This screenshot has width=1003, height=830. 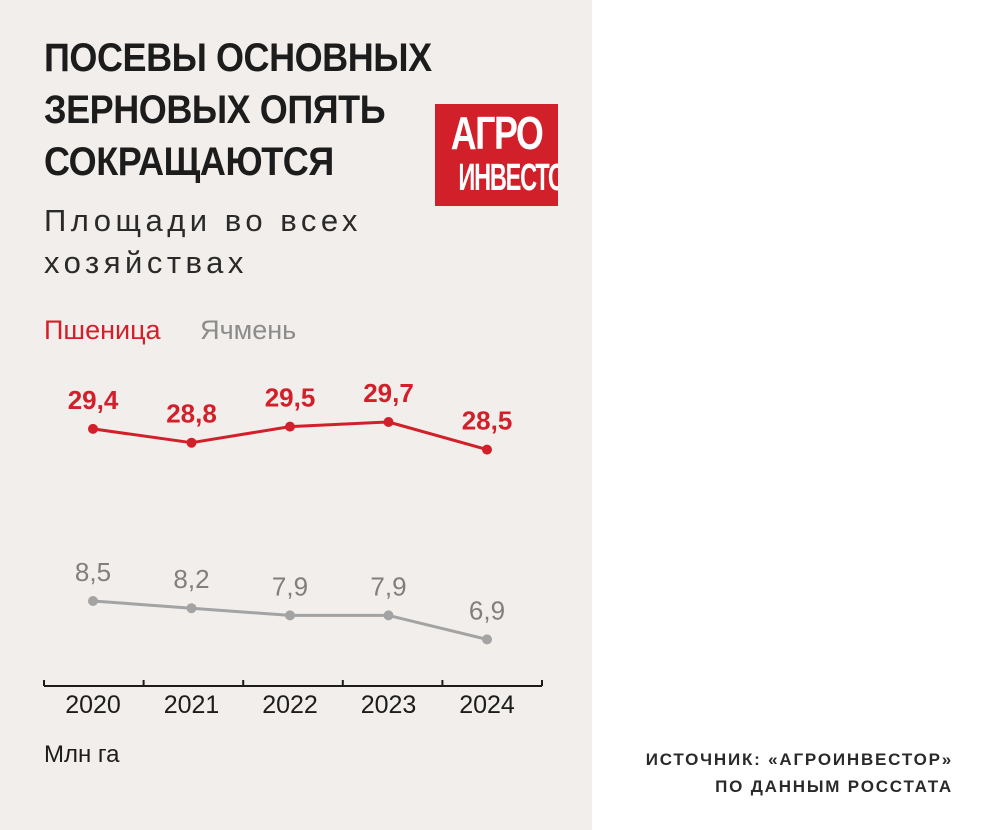 I want to click on subtitle-line: хозяйствах, so click(x=146, y=262).